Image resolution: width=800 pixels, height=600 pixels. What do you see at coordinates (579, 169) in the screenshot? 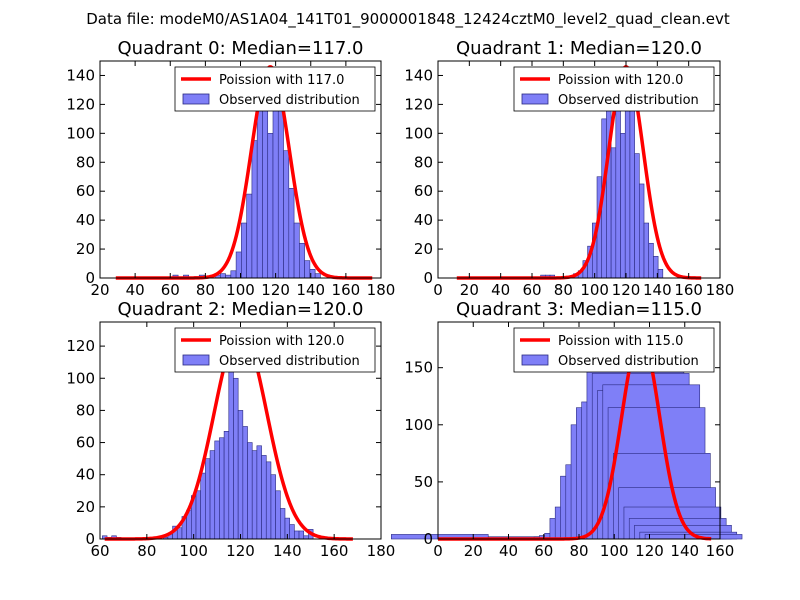
I see `axes-frame` at bounding box center [579, 169].